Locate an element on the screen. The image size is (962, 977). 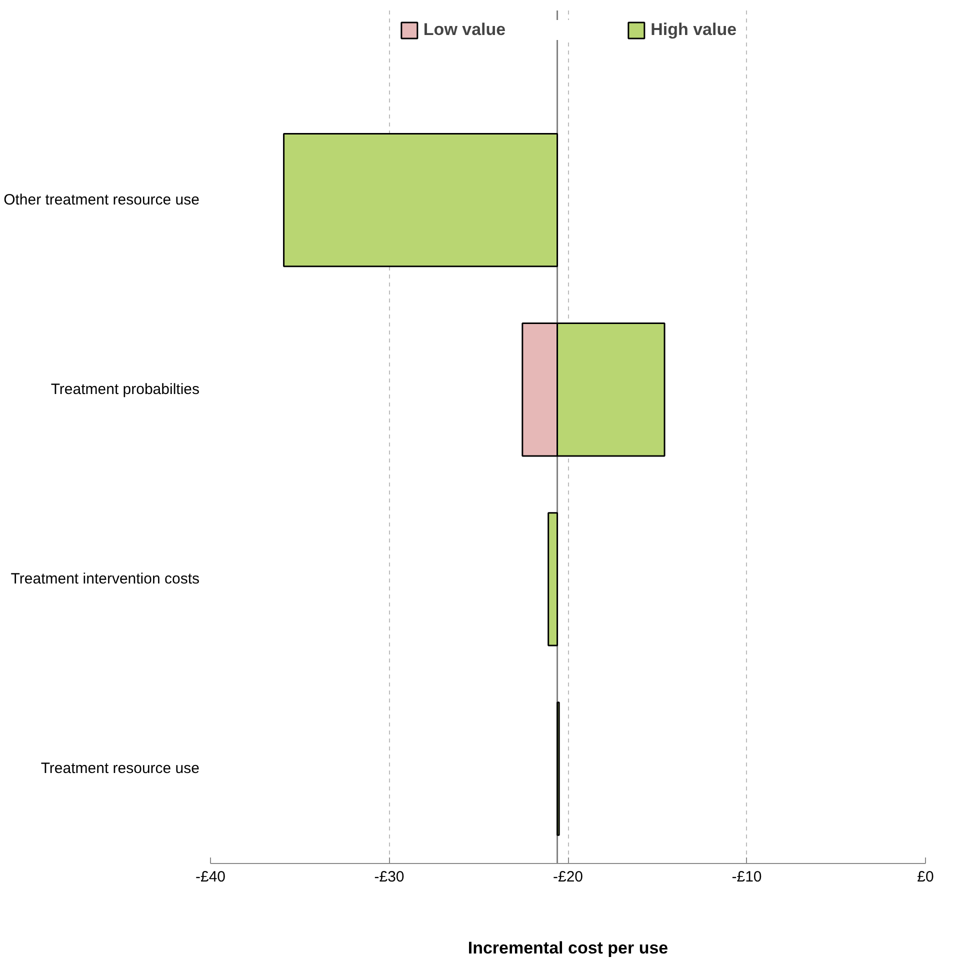
x-tick-label: £0 is located at coordinates (925, 877).